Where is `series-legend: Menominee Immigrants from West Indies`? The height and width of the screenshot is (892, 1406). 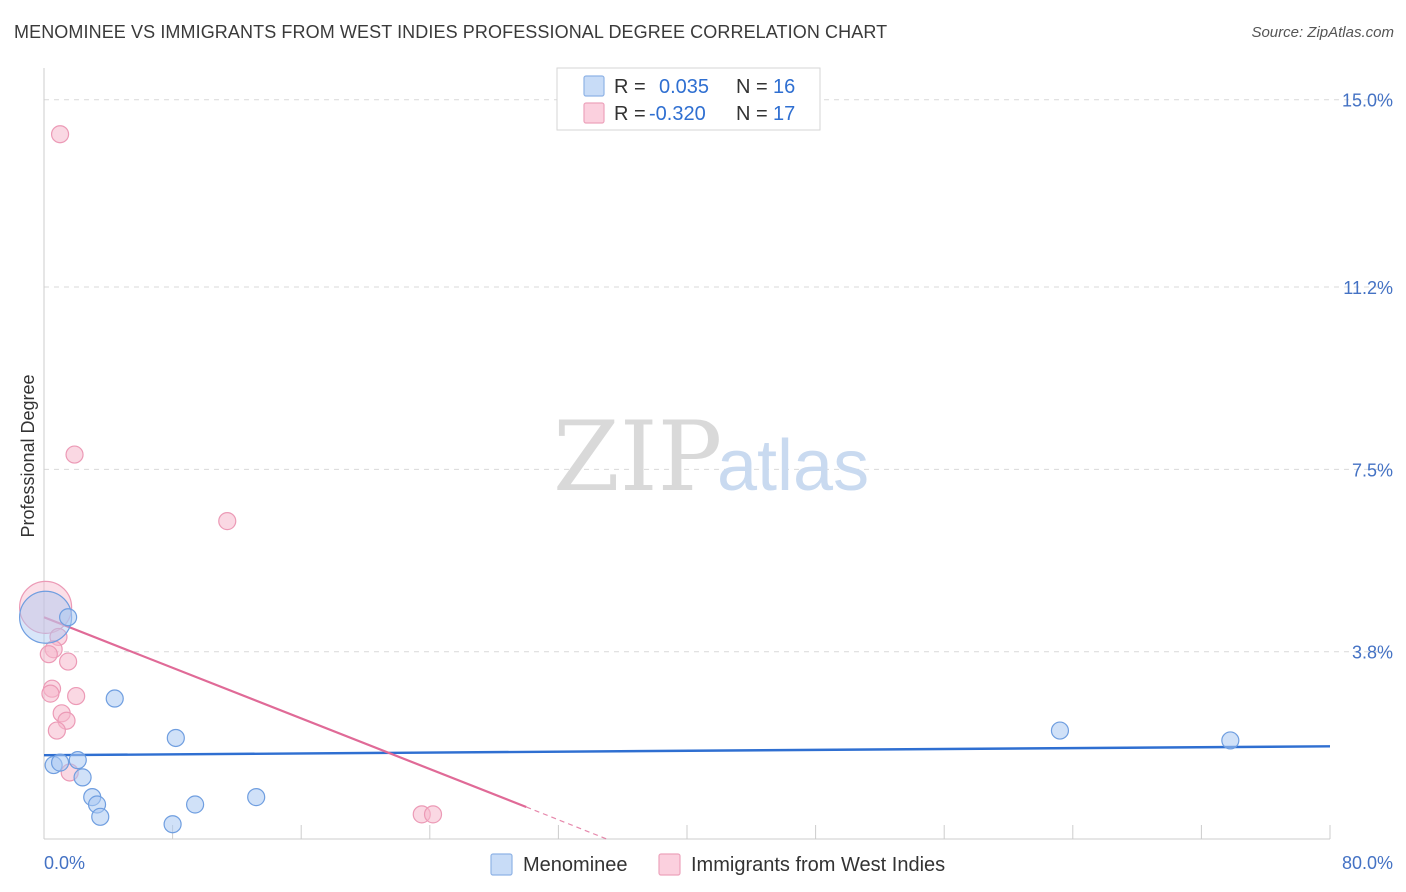 series-legend: Menominee Immigrants from West Indies is located at coordinates (717, 864).